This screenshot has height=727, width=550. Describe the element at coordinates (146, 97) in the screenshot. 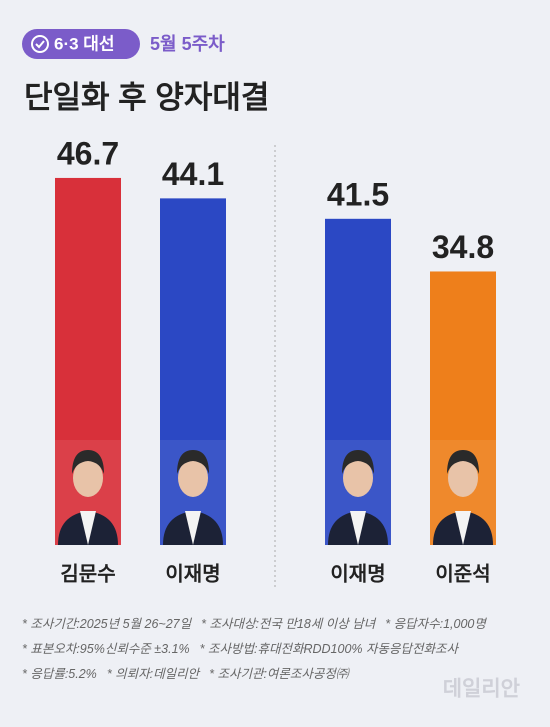

I see `title: 단일화 후 양자대결` at that location.